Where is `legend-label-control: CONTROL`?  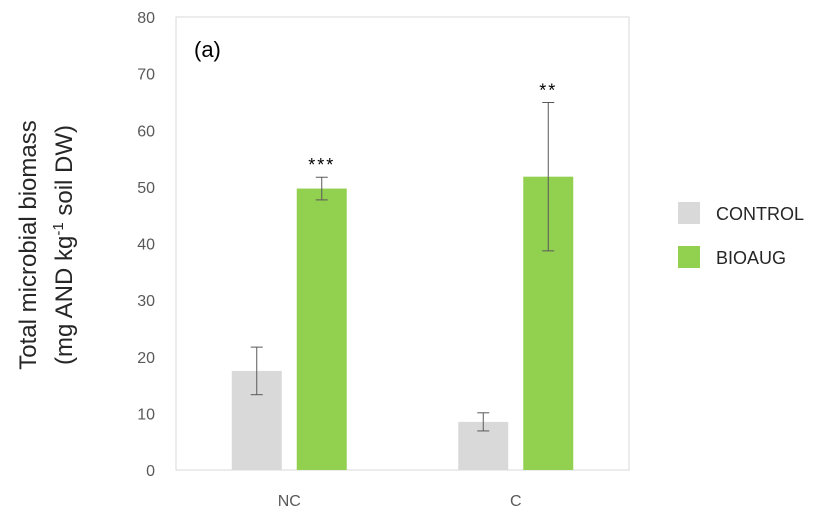
legend-label-control: CONTROL is located at coordinates (760, 214).